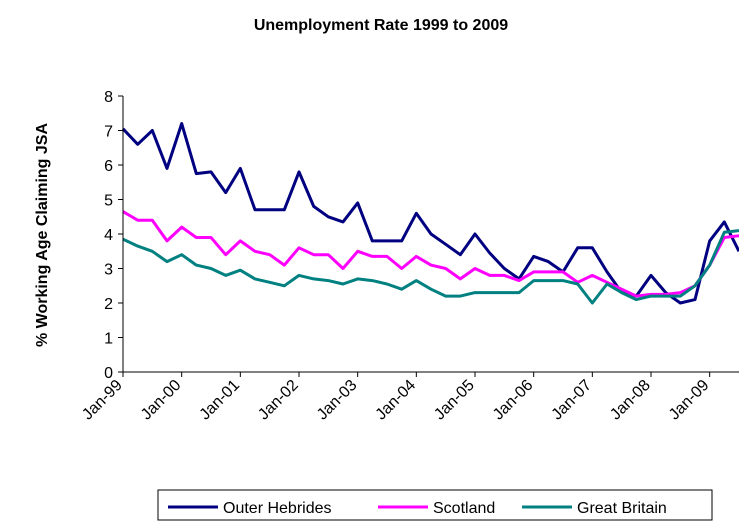 This screenshot has width=739, height=523. I want to click on x-tick-label: Jan-07, so click(572, 400).